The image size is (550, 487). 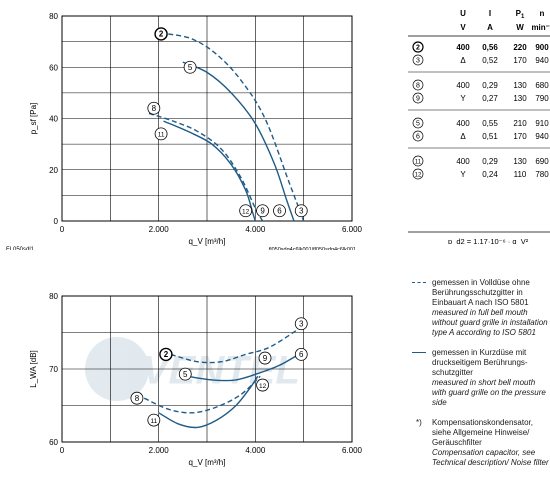 I want to click on table-cell-i: 0,55, so click(x=490, y=123).